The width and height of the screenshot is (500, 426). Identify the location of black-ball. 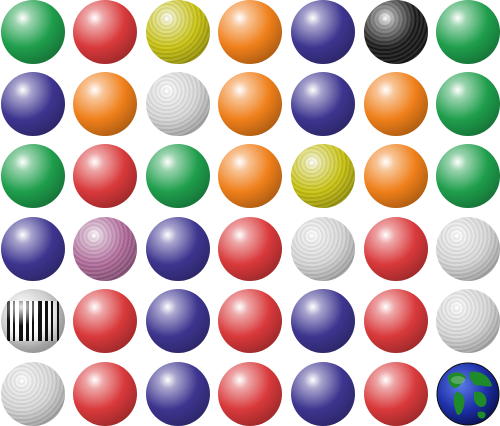
(396, 32).